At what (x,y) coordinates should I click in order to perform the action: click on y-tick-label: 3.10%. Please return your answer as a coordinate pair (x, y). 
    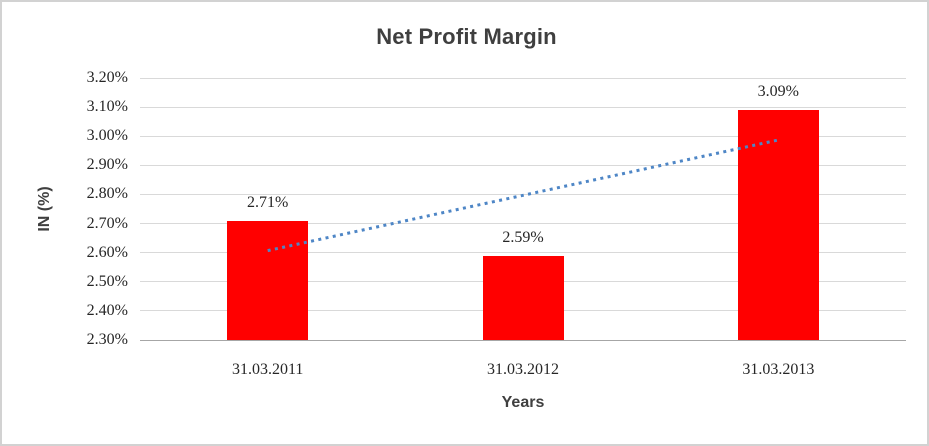
    Looking at the image, I should click on (107, 107).